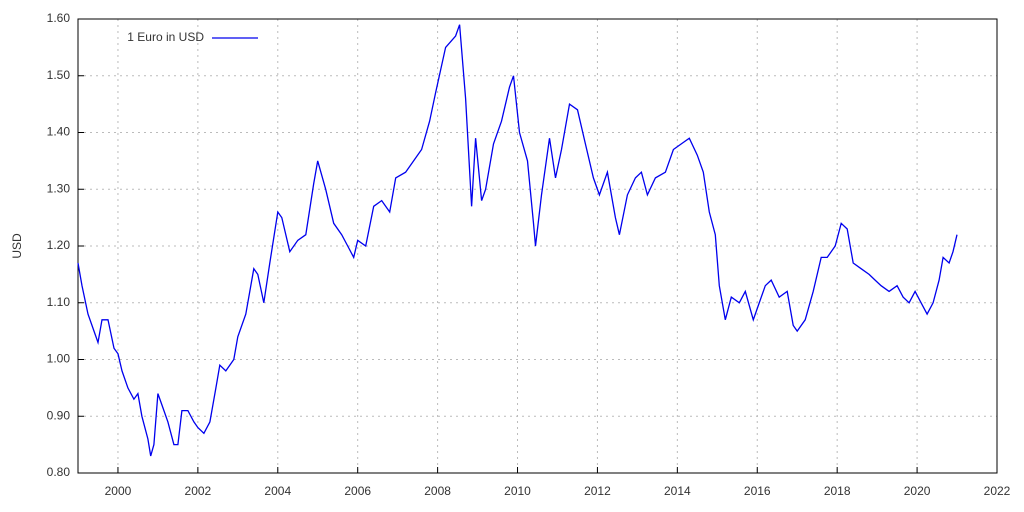 The height and width of the screenshot is (512, 1024). What do you see at coordinates (917, 491) in the screenshot?
I see `x-tick-label: 2020` at bounding box center [917, 491].